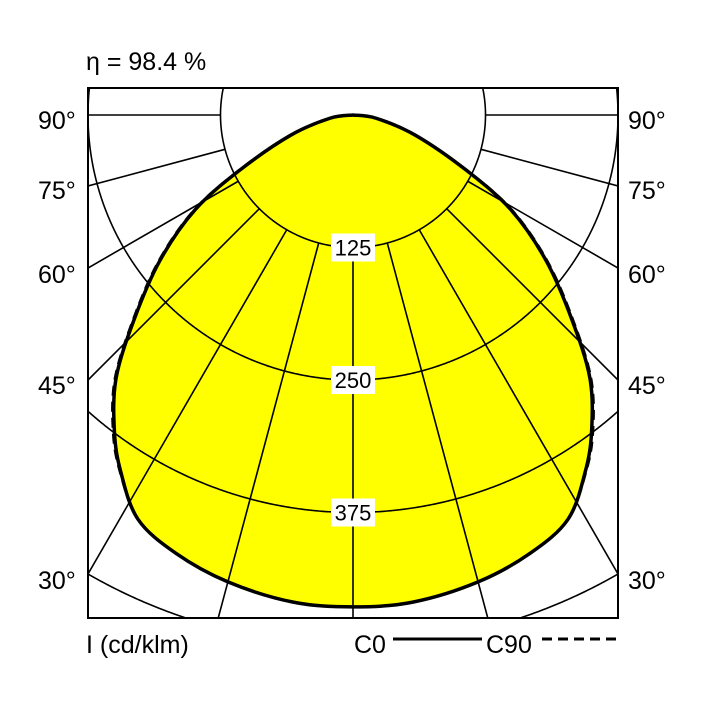 Image resolution: width=708 pixels, height=708 pixels. I want to click on radial-tick-label-125: 125, so click(353, 248).